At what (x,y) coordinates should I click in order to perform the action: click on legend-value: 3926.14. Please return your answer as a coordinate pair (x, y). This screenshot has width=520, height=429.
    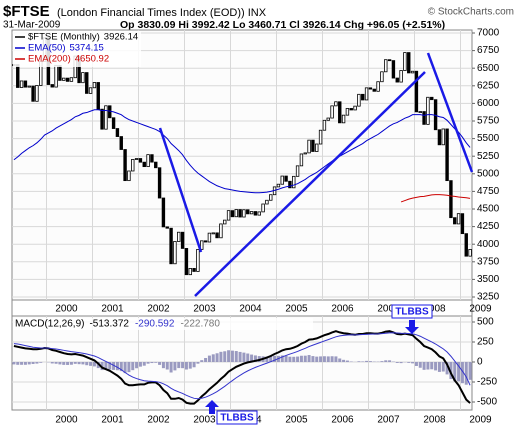
    Looking at the image, I should click on (121, 37).